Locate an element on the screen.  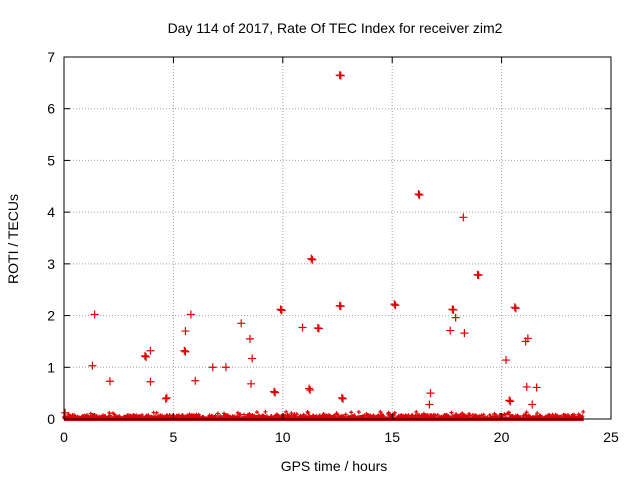
y-tick-label: 3 is located at coordinates (51, 264).